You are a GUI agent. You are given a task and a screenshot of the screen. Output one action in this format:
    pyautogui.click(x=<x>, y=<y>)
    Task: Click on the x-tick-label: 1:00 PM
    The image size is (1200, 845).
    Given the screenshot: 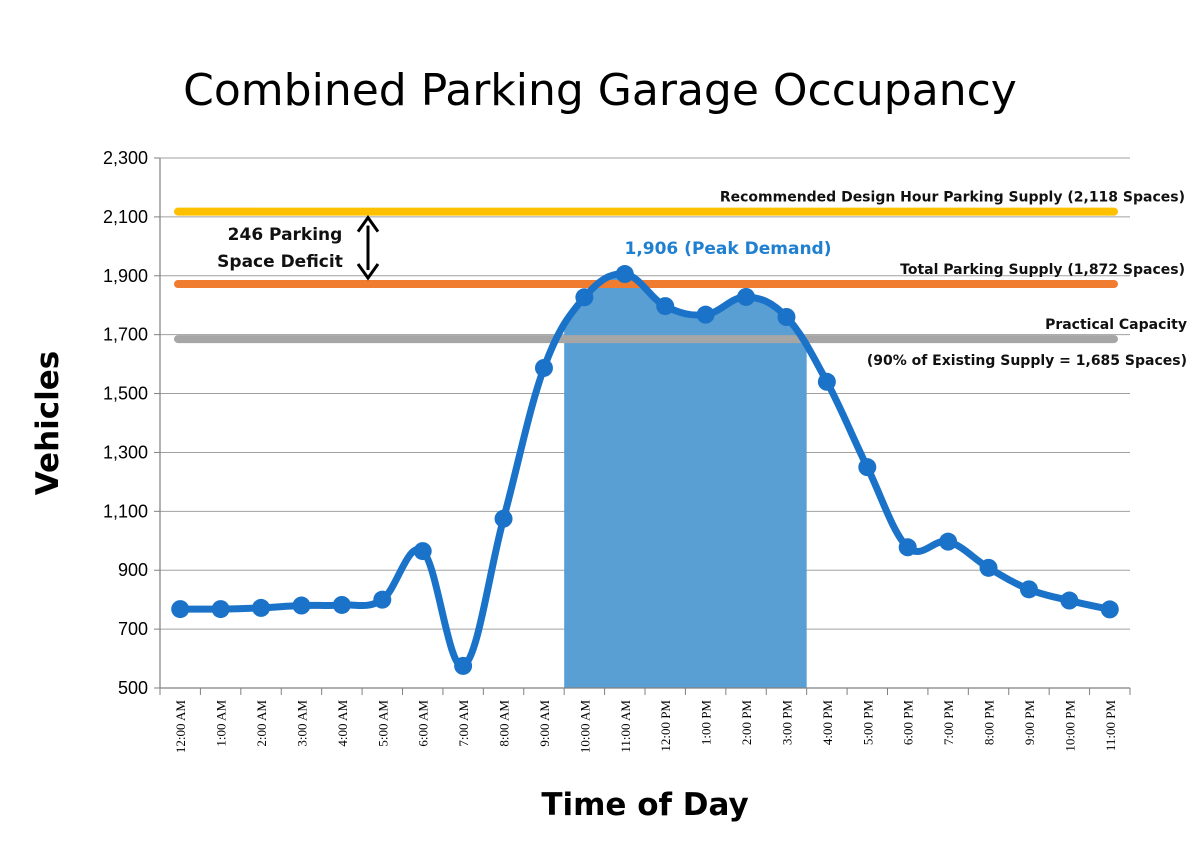 What is the action you would take?
    pyautogui.click(x=706, y=723)
    